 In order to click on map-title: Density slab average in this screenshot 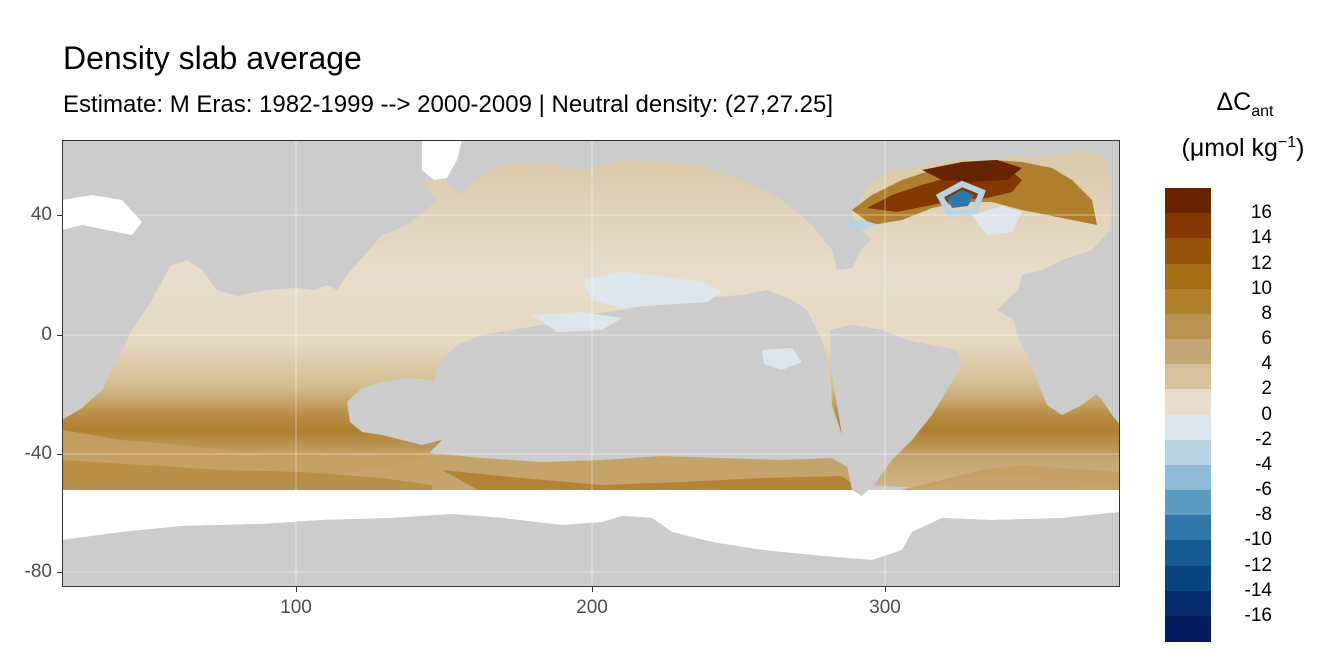, I will do `click(212, 58)`.